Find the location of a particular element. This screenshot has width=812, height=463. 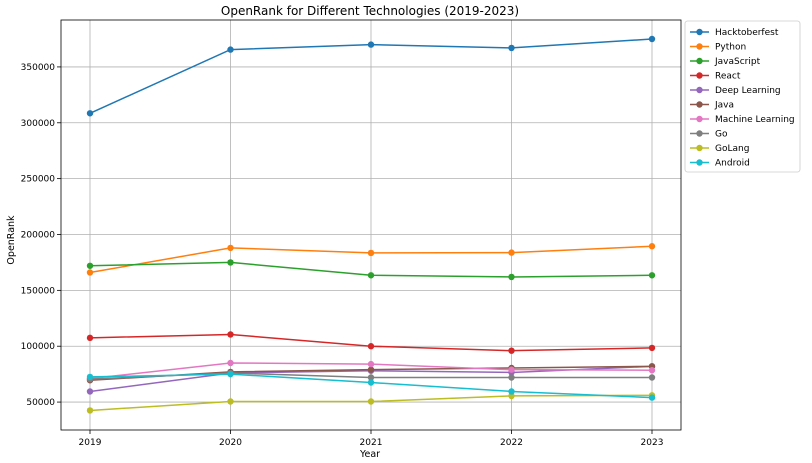

y-tick-label: 100000 is located at coordinates (38, 347).